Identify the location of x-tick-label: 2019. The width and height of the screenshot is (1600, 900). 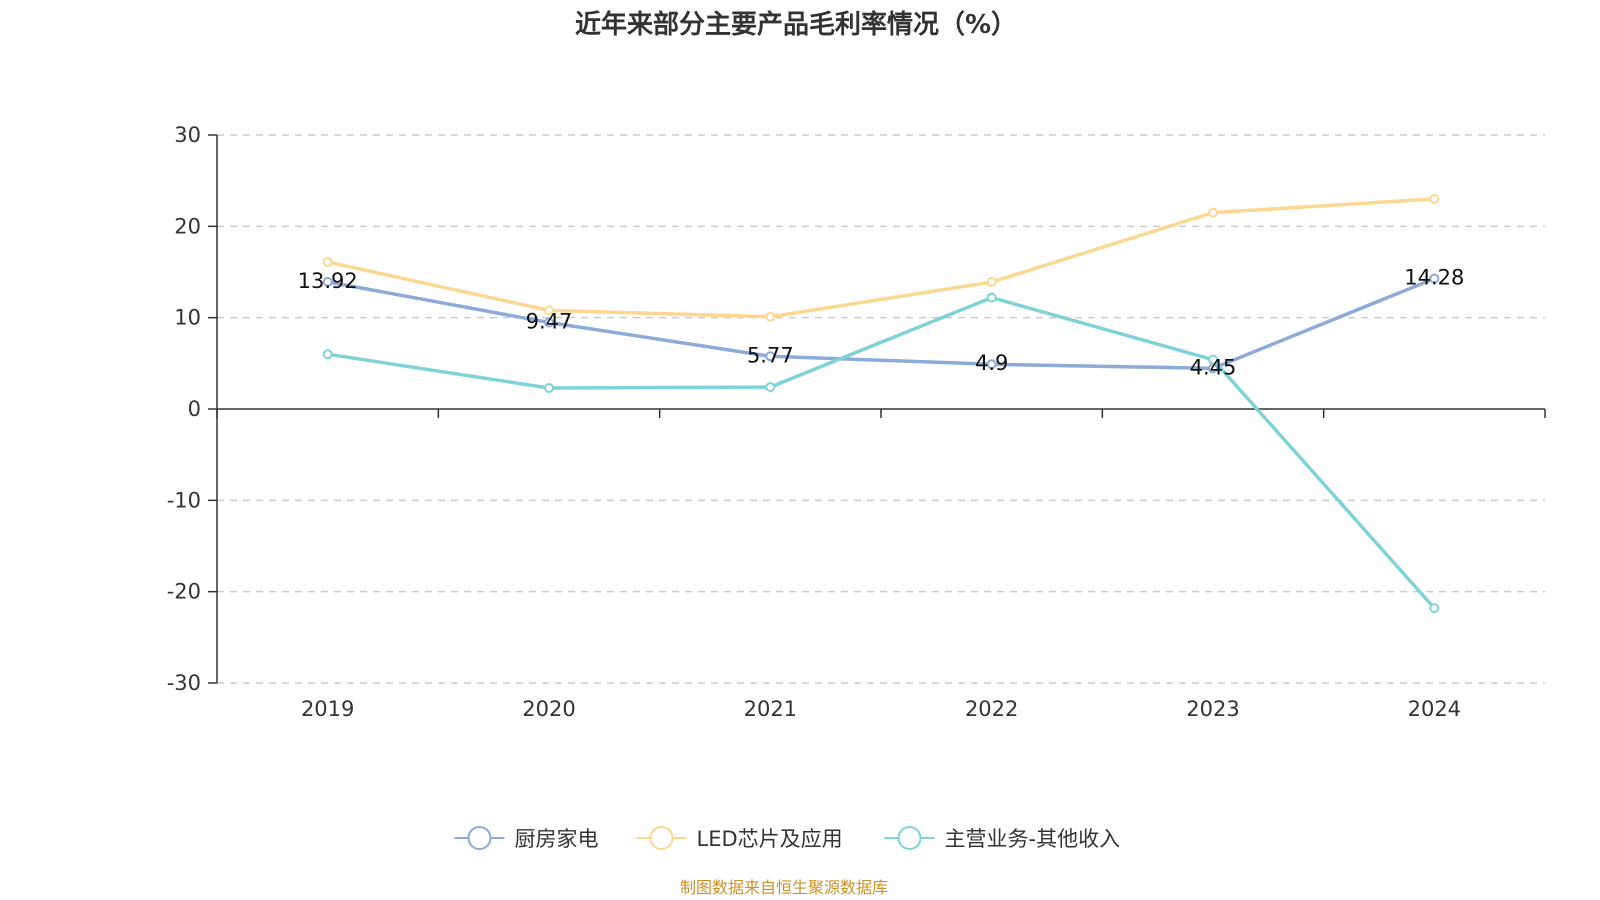
(327, 709).